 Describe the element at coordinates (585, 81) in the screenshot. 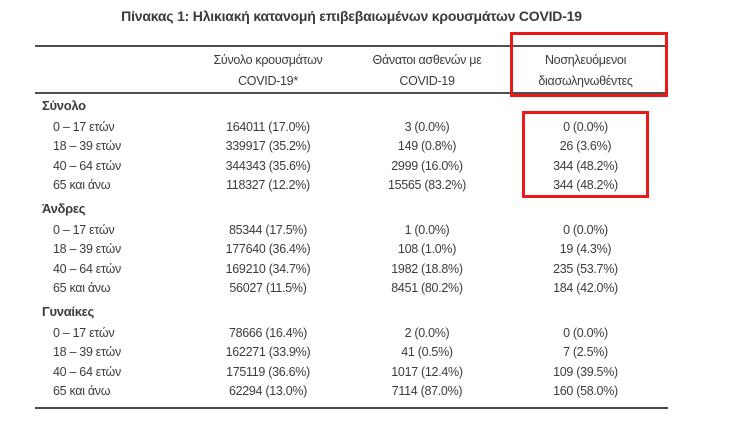

I see `column-header-line: διασωληνωθέντες` at that location.